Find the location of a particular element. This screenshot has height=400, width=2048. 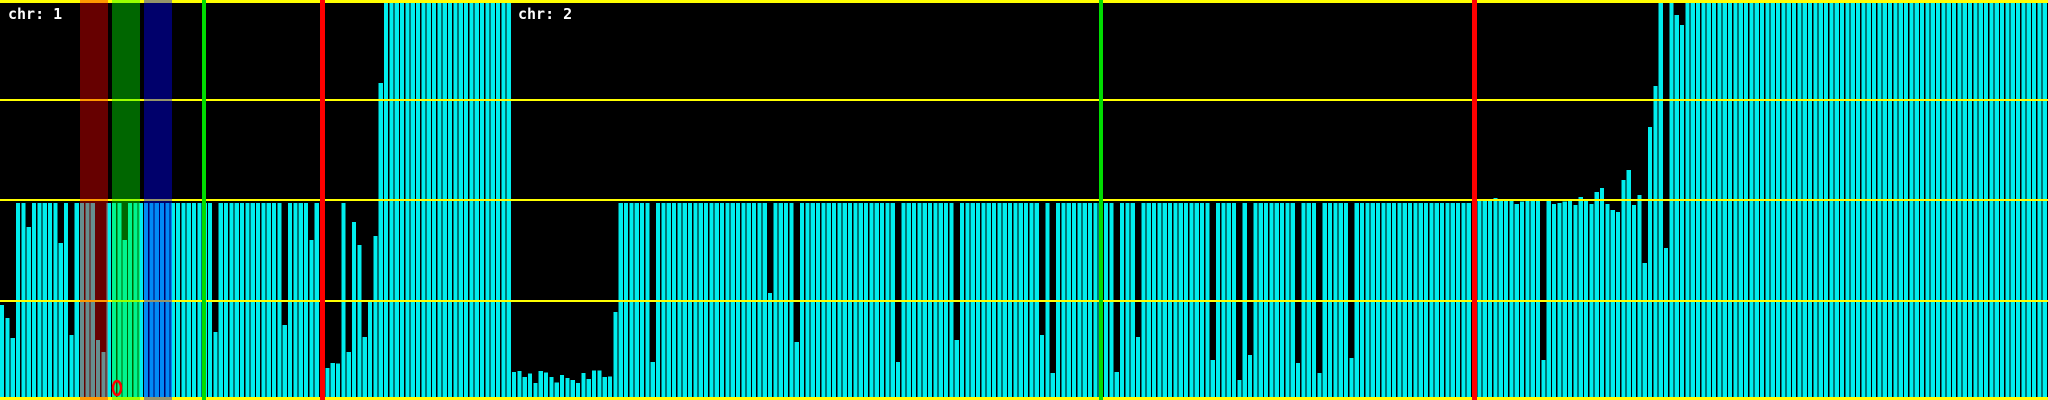

chr1-label: chr: 1 is located at coordinates (35, 14).